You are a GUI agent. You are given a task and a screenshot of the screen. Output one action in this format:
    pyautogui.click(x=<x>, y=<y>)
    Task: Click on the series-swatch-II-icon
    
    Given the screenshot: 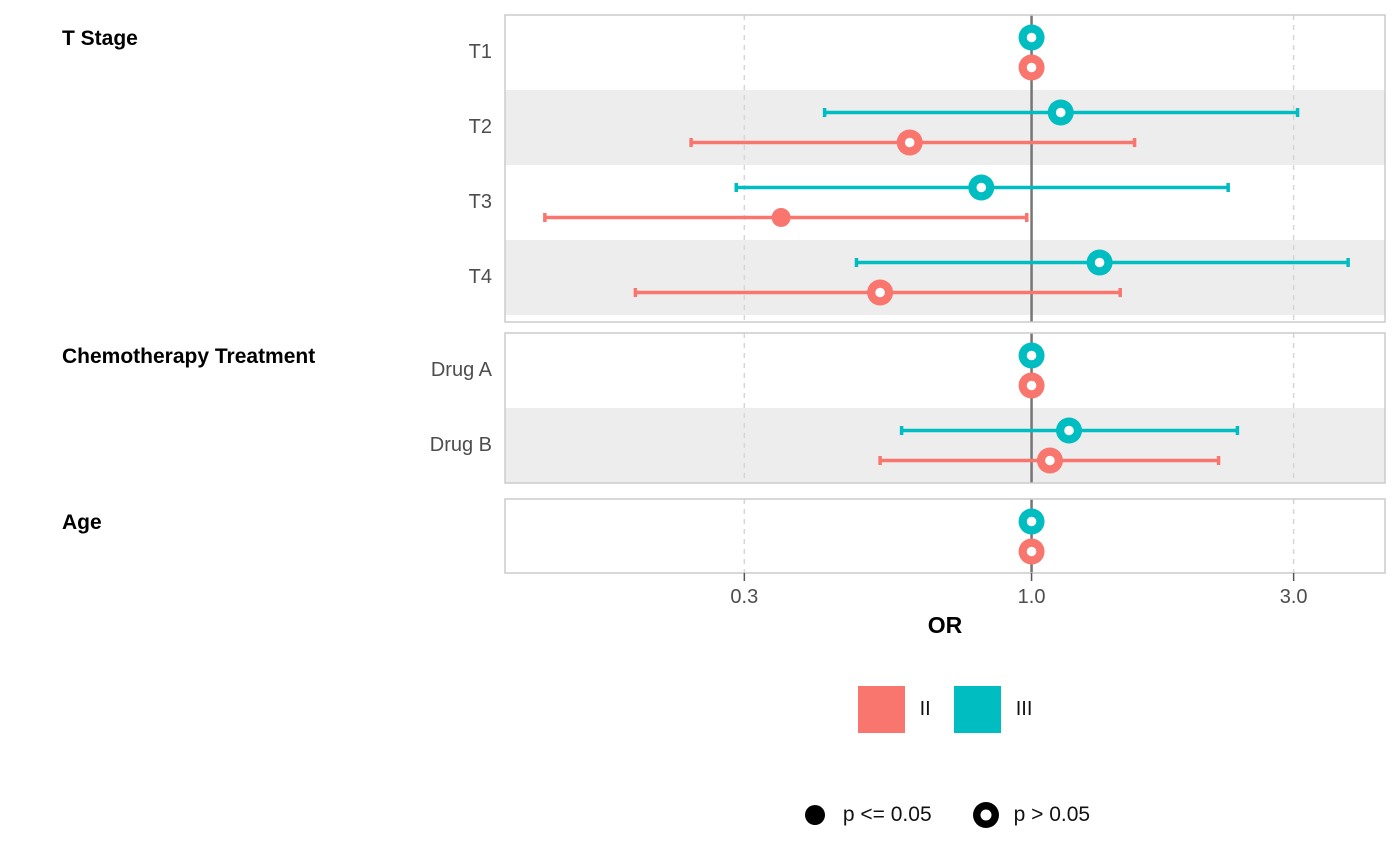 What is the action you would take?
    pyautogui.click(x=881, y=709)
    